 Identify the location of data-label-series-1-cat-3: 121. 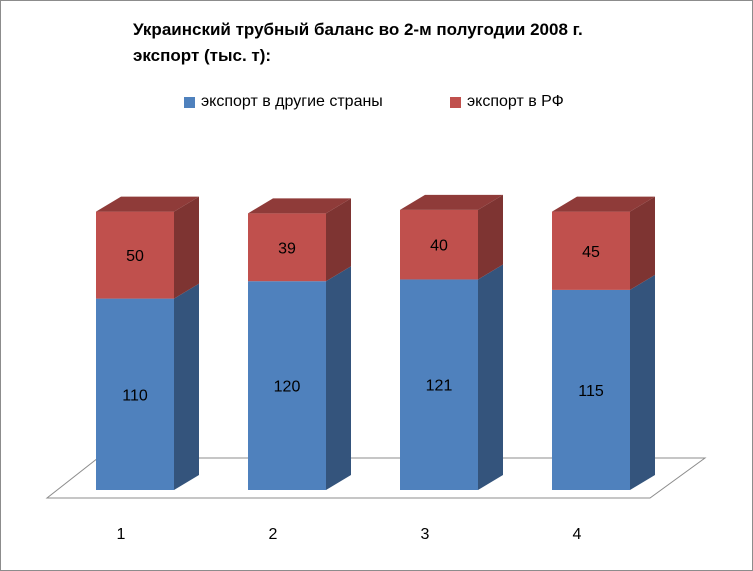
(439, 386).